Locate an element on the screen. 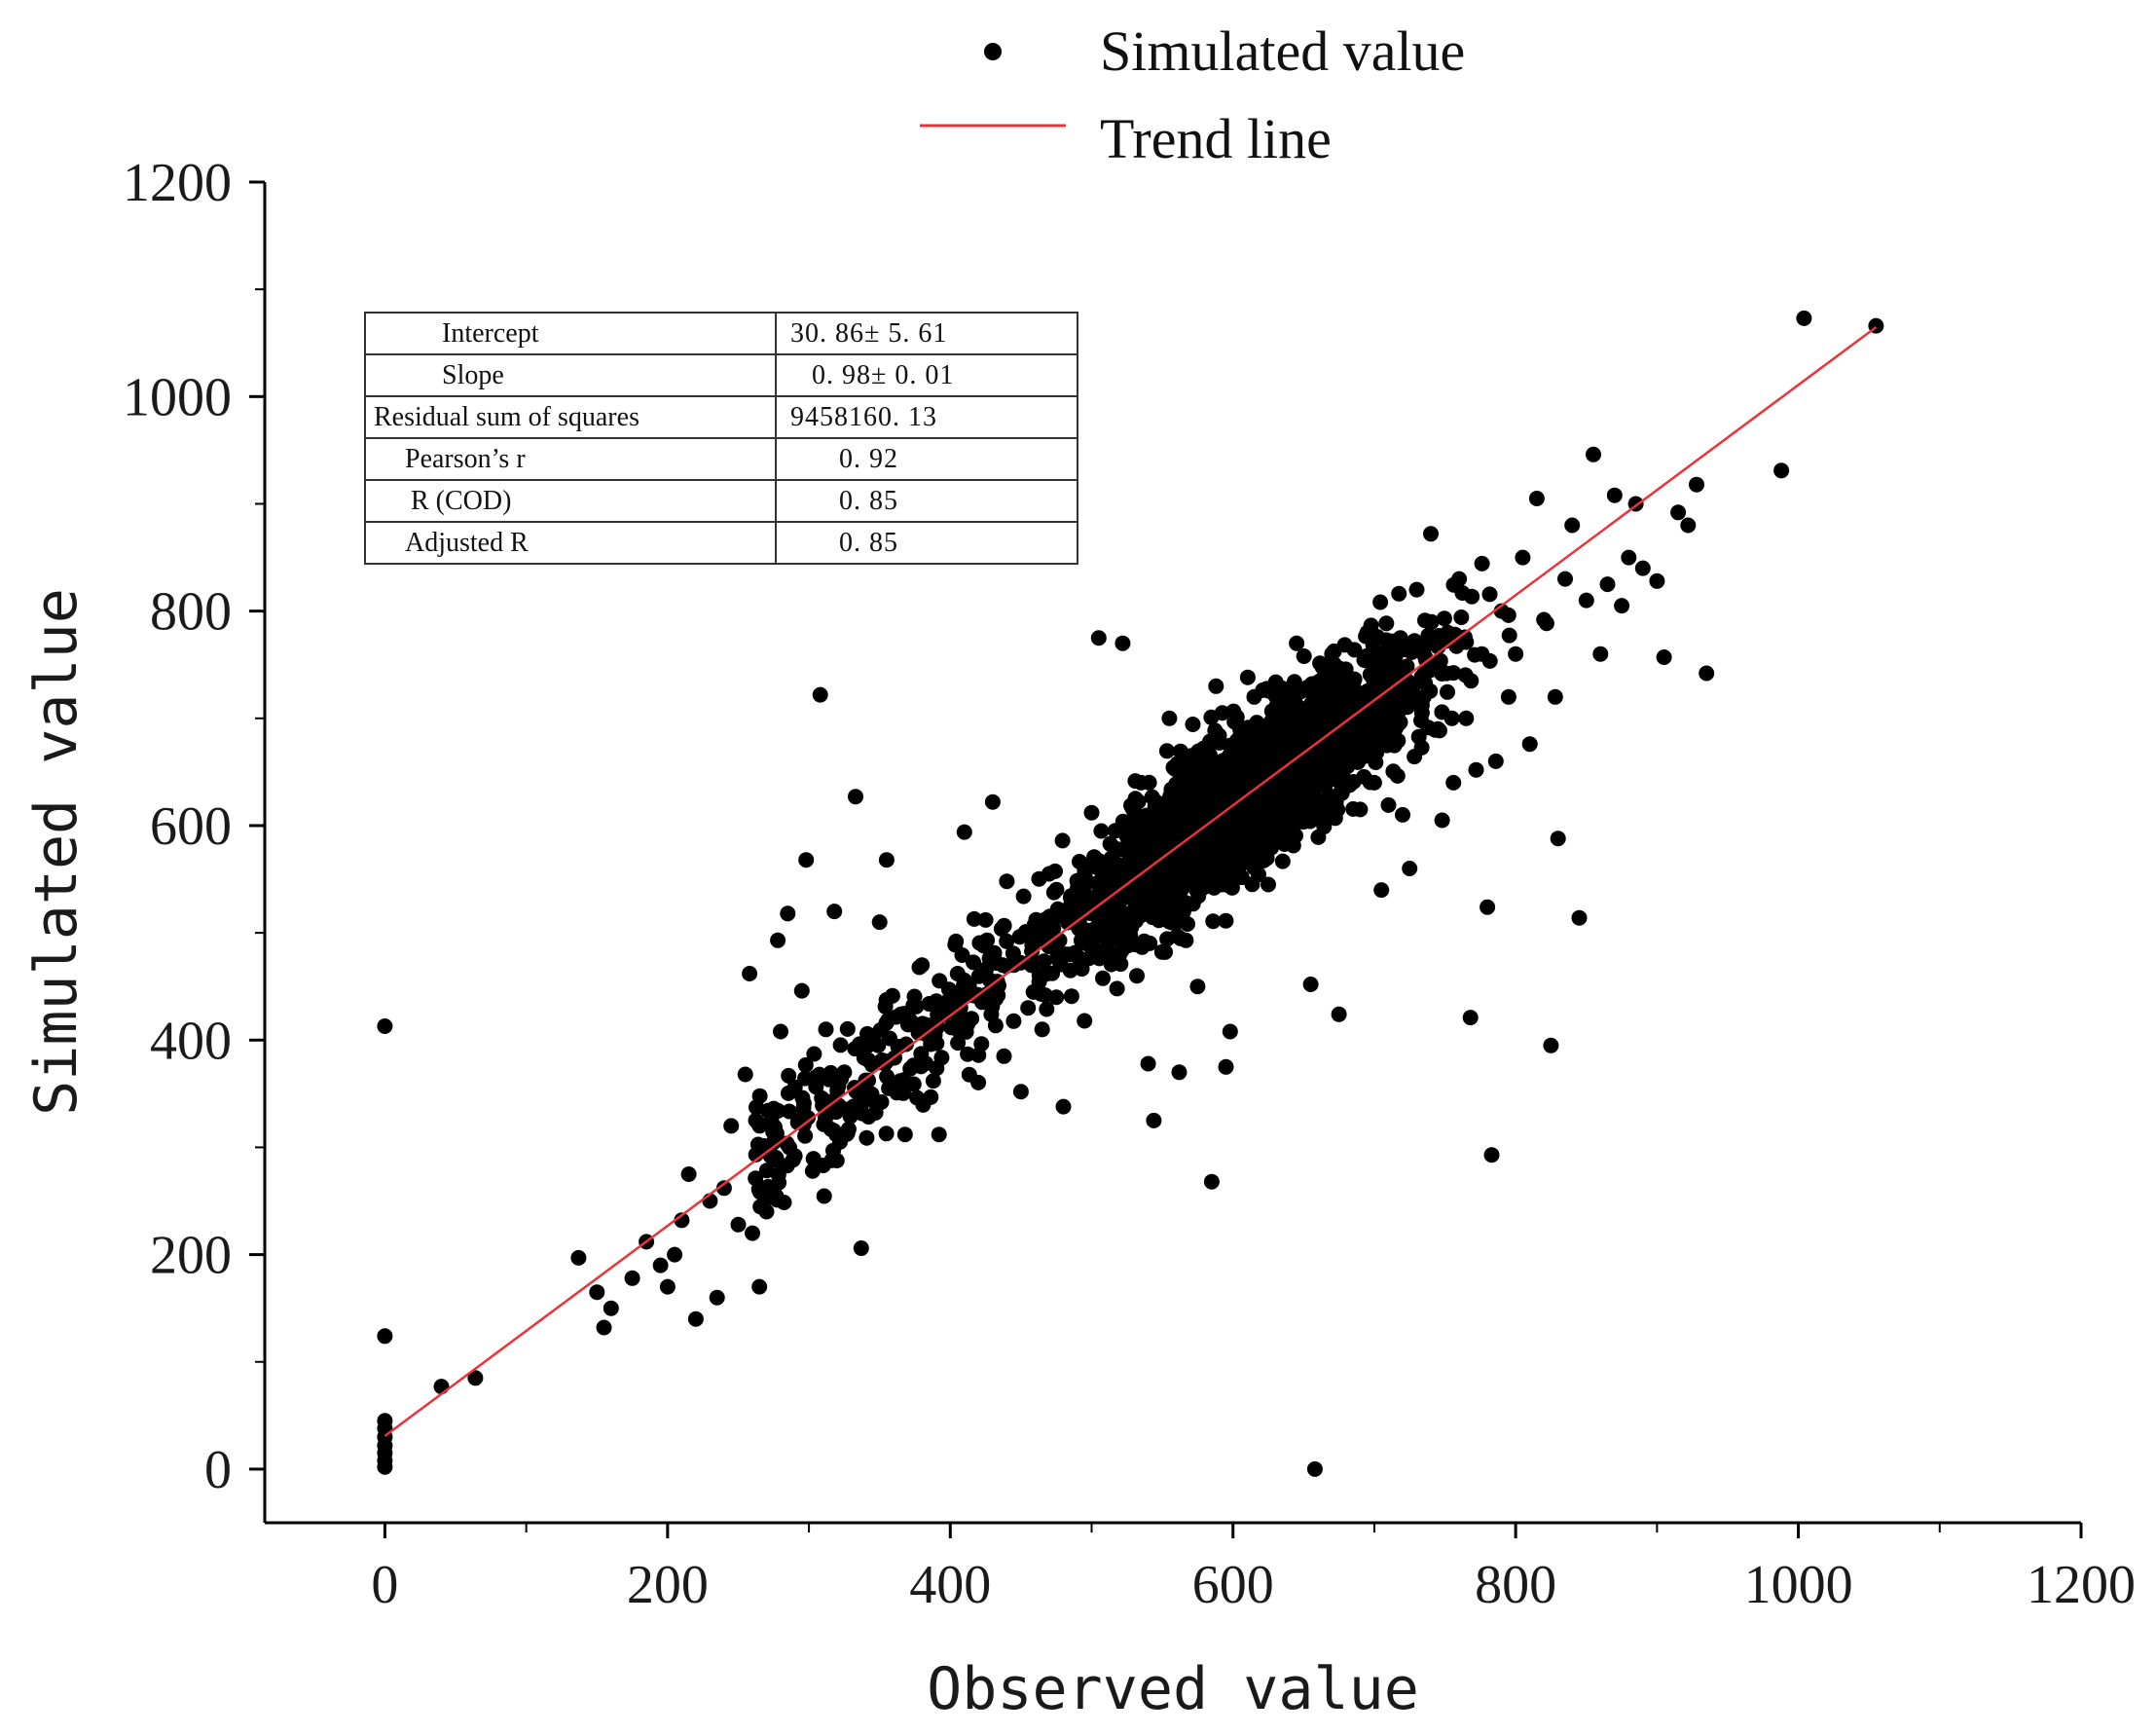 This screenshot has height=1735, width=2156. stat-value: 0. 85 is located at coordinates (926, 543).